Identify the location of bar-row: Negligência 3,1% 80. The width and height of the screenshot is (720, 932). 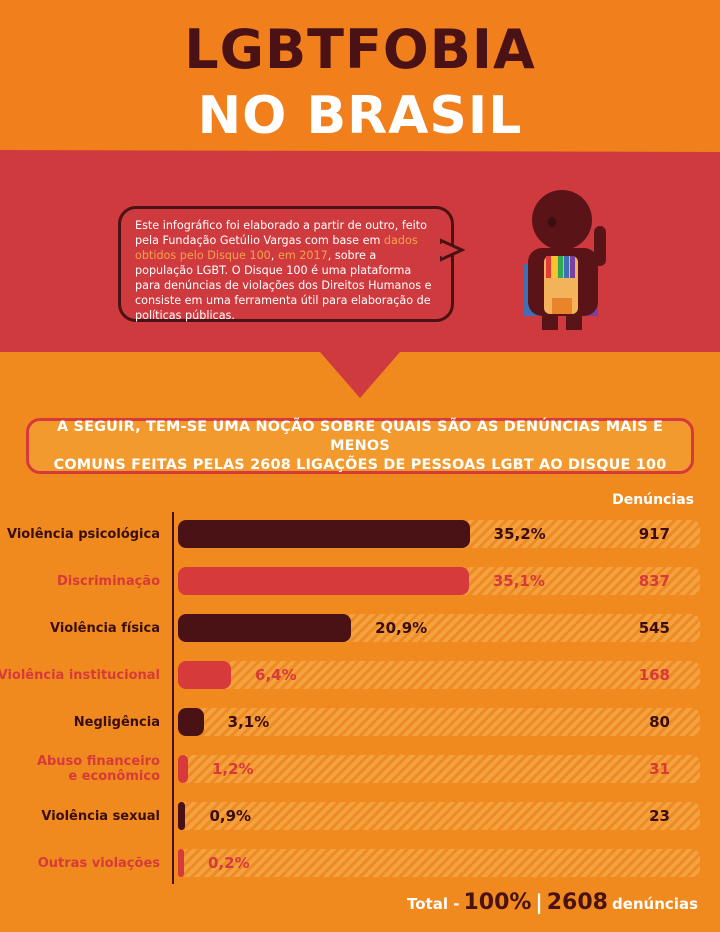
(360, 722).